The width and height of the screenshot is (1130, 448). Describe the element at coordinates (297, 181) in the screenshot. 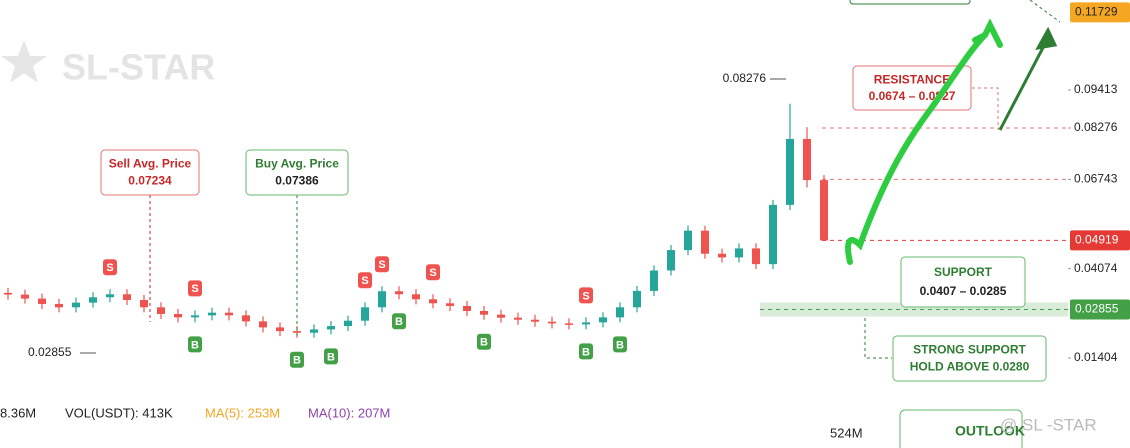

I see `buy-avg-value: 0.07386` at that location.